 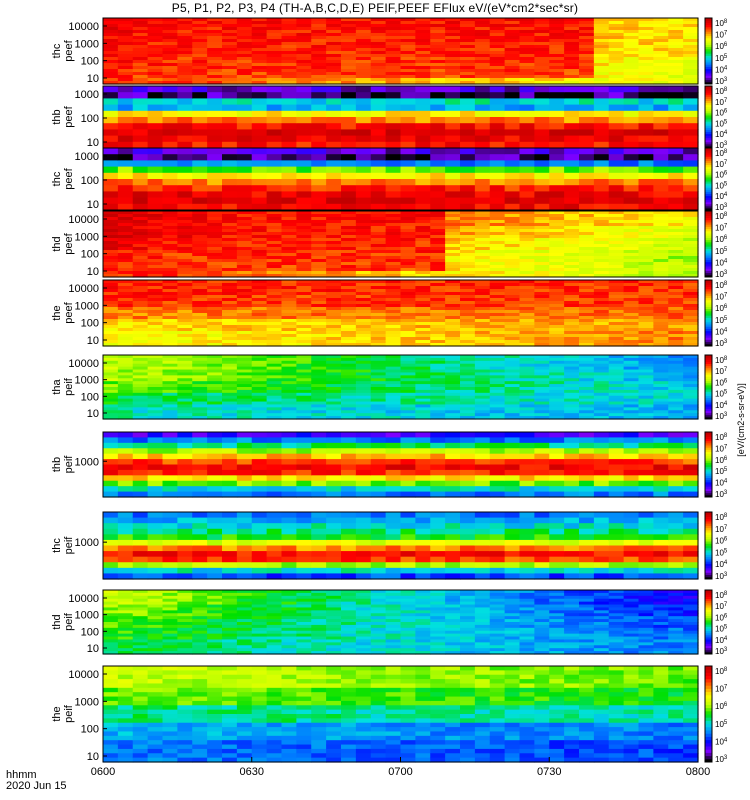 I want to click on y-tick-label: 10000, so click(x=83, y=220).